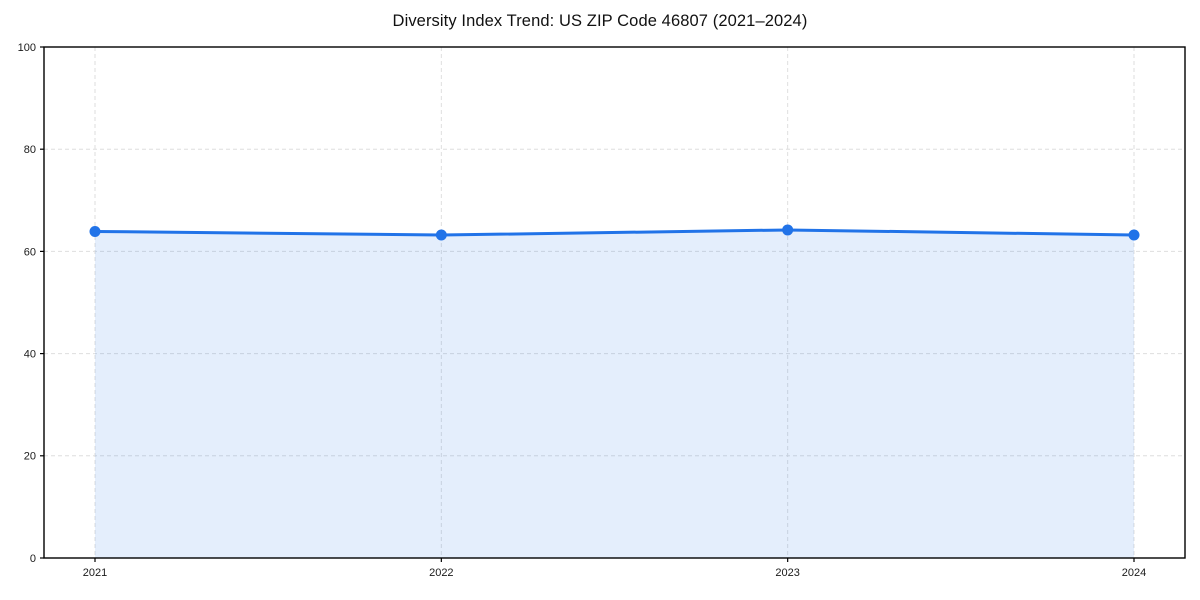 Image resolution: width=1200 pixels, height=600 pixels. I want to click on x-tick-label: 2023, so click(787, 573).